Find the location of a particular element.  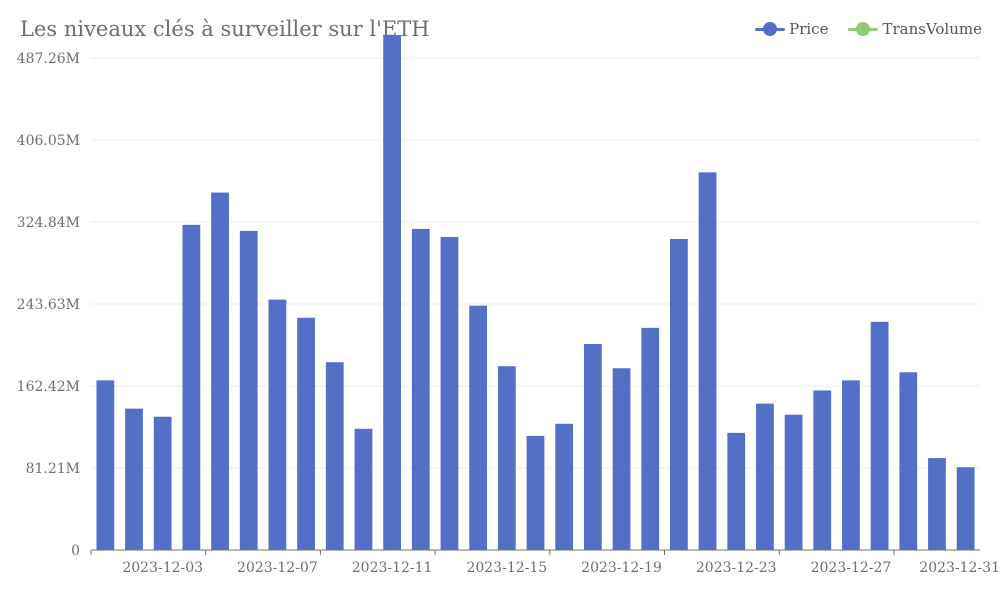

legend-item-price: Price is located at coordinates (791, 29).